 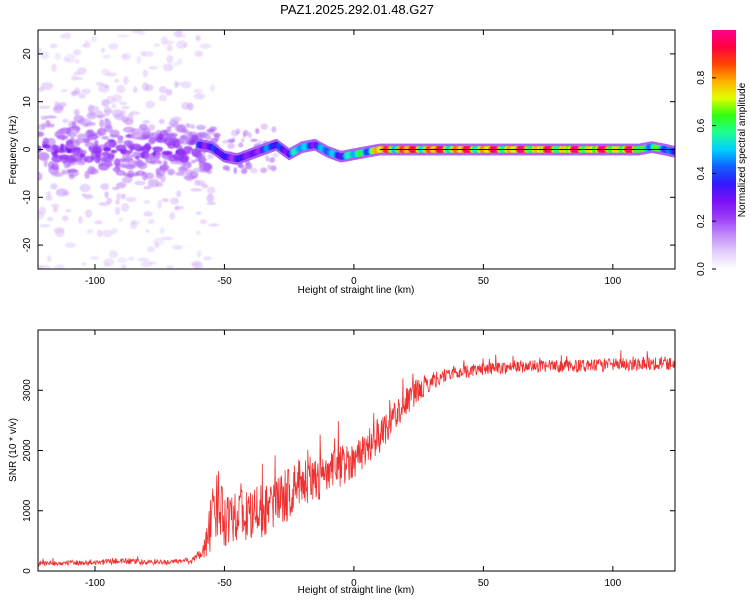 I want to click on spectrogram-y-tick-label: 20, so click(x=27, y=54).